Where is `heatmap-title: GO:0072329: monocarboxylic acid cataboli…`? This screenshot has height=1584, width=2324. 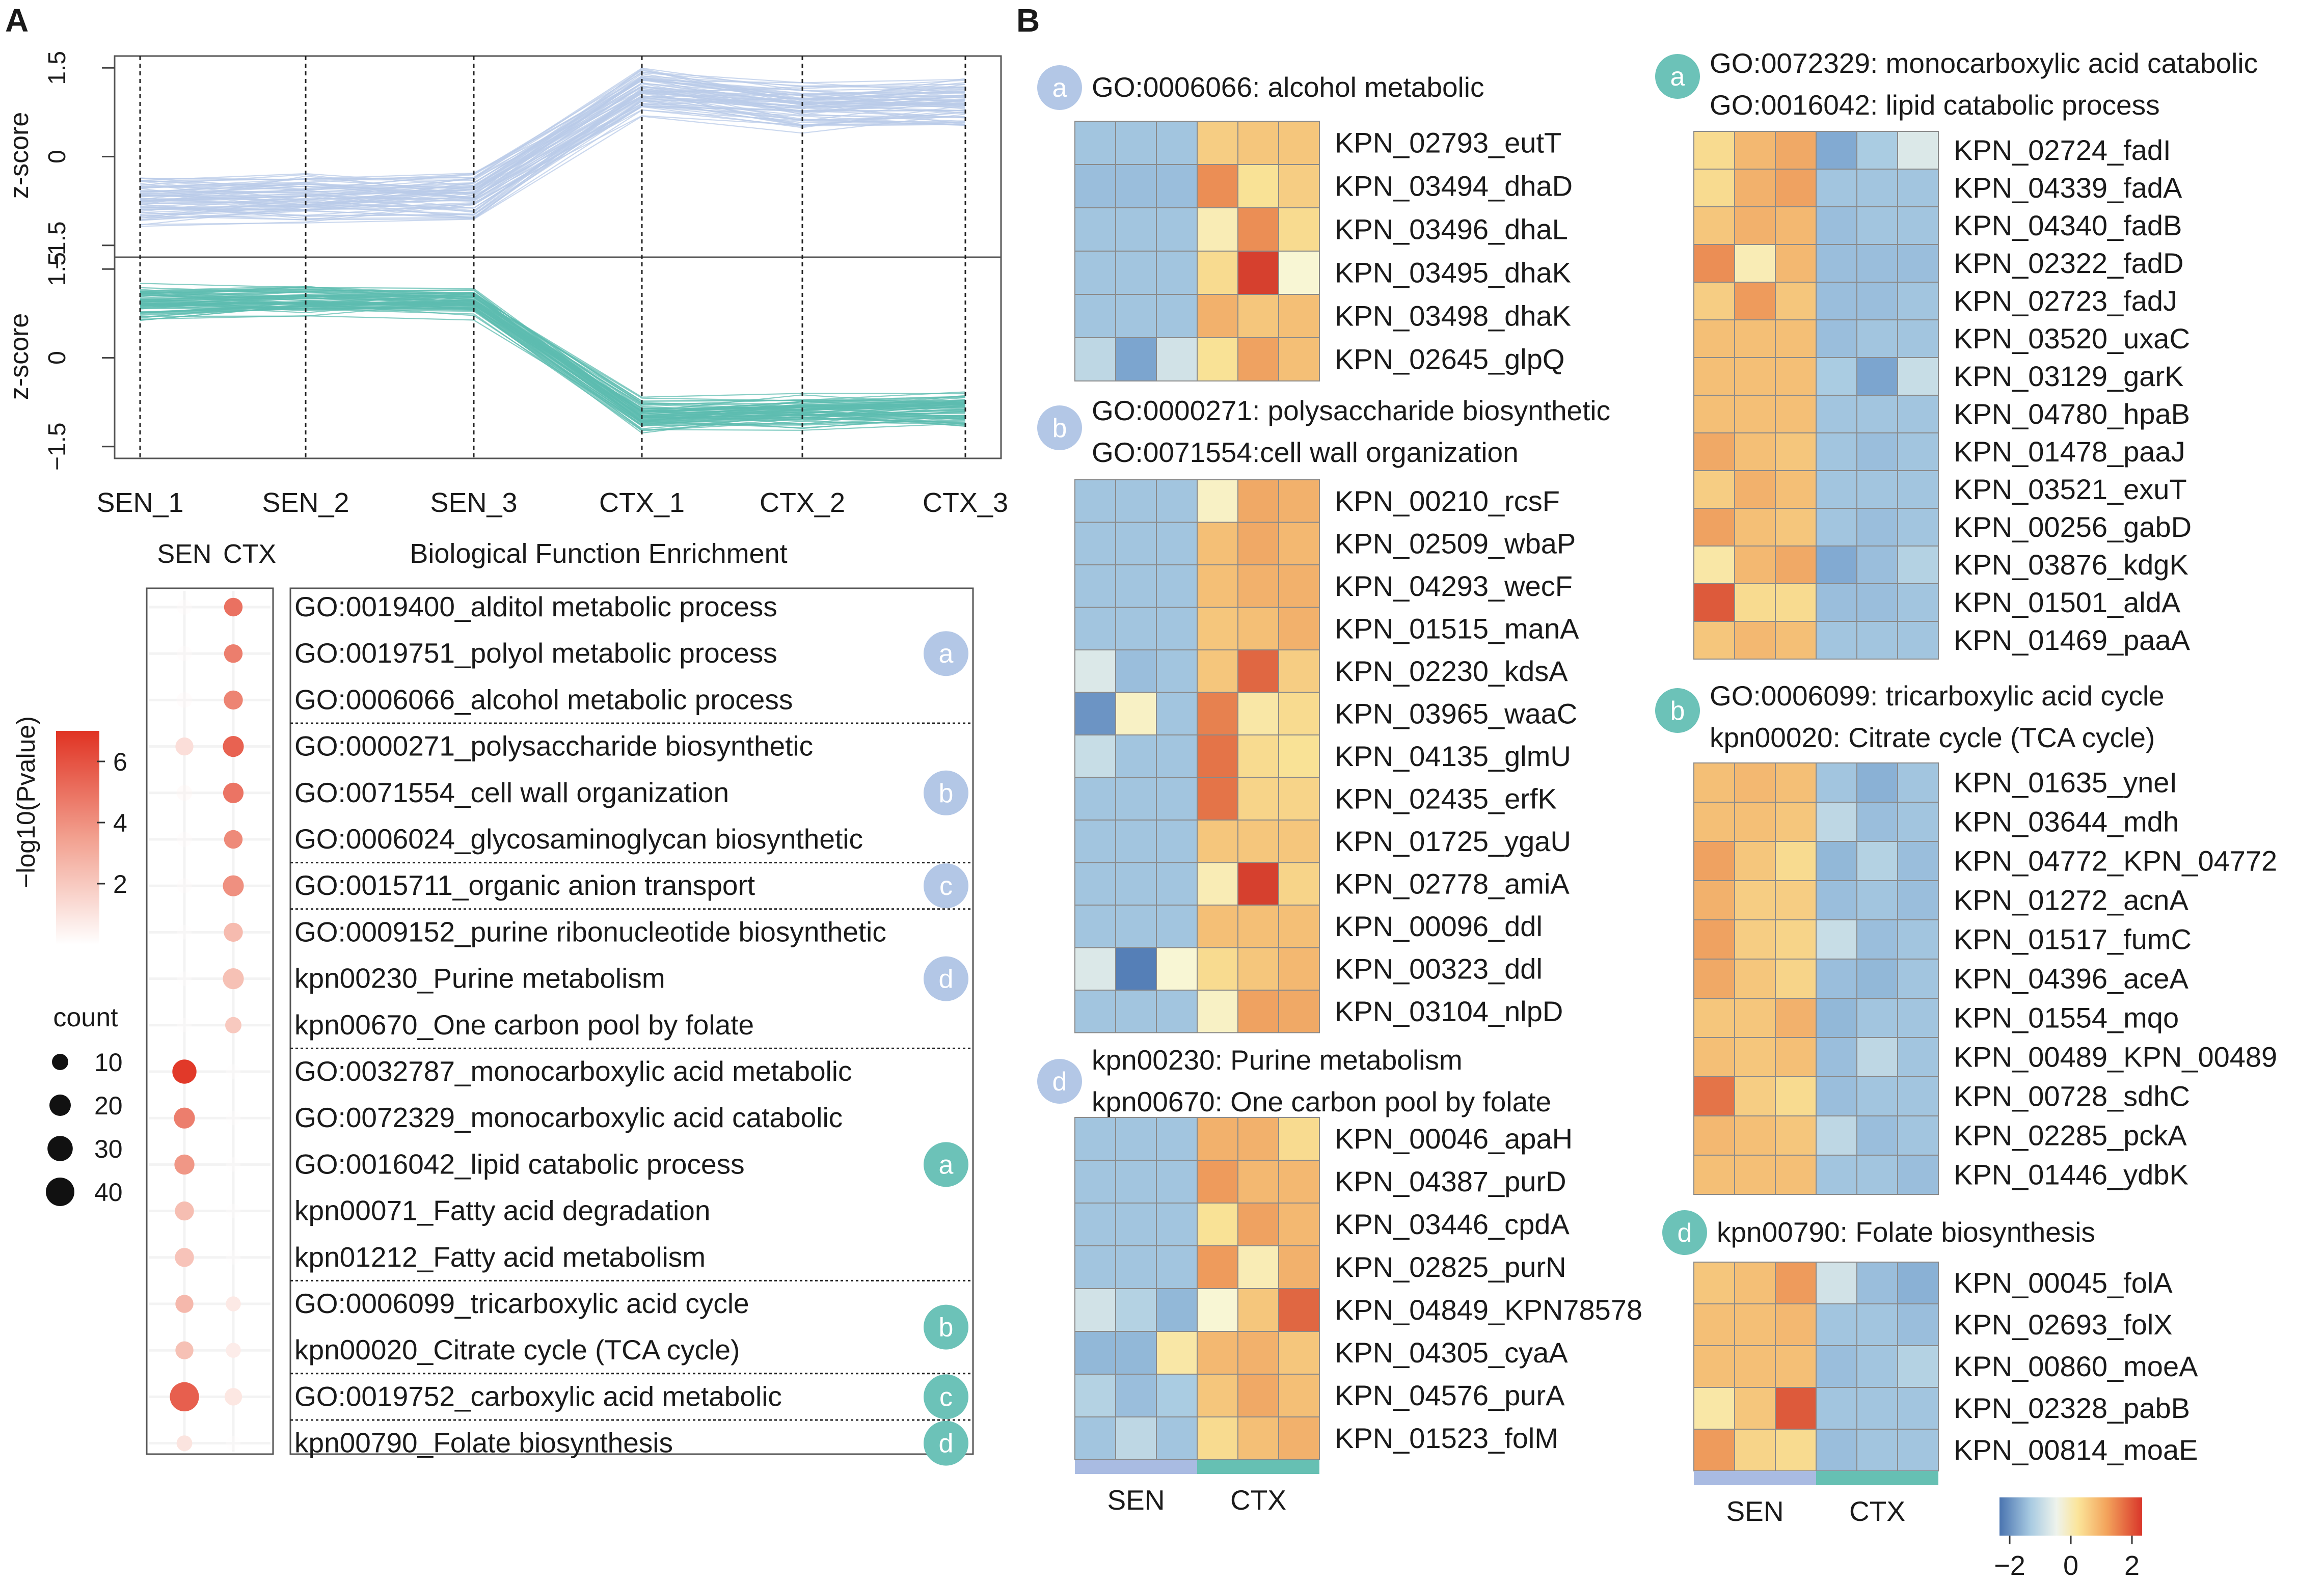 heatmap-title: GO:0072329: monocarboxylic acid cataboli… is located at coordinates (1984, 63).